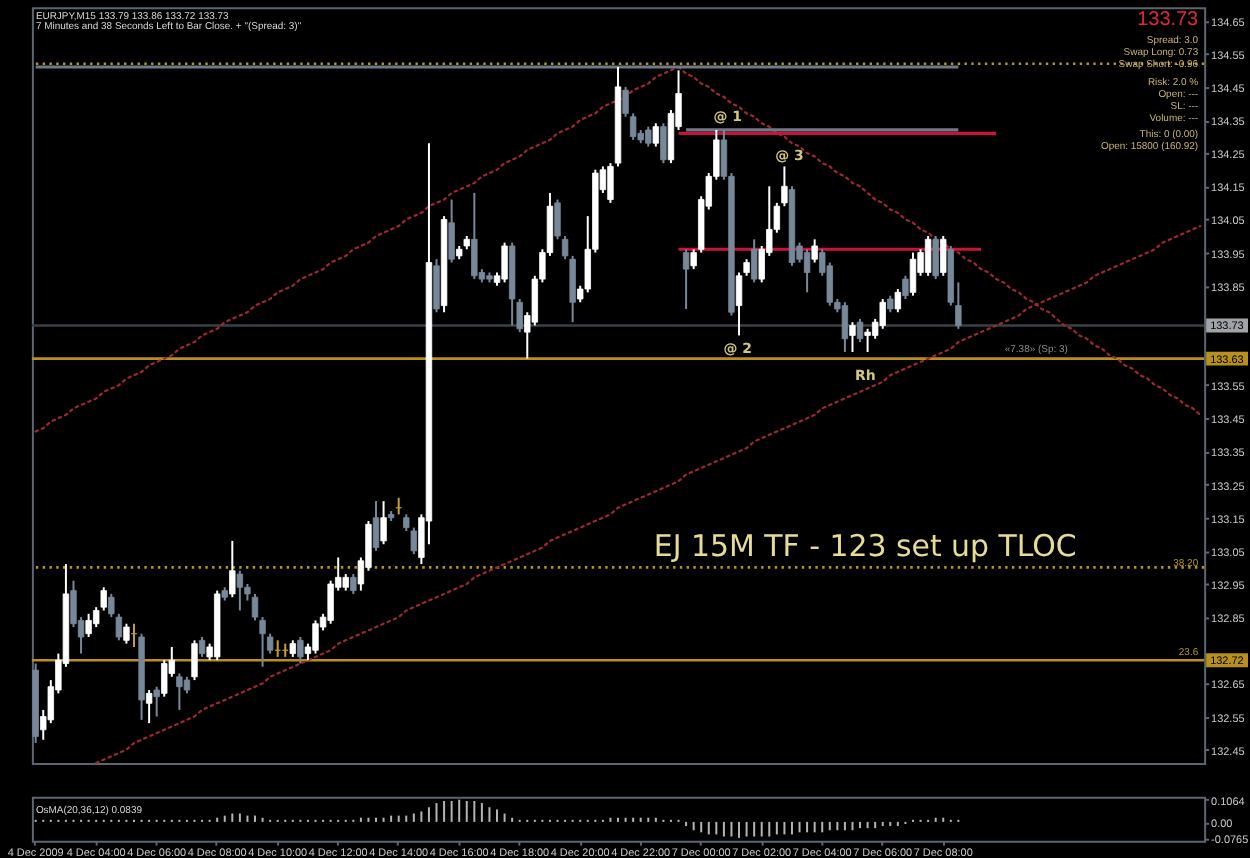  Describe the element at coordinates (865, 545) in the screenshot. I see `annotation: EJ 15M TF - 123 set up TLOC` at that location.